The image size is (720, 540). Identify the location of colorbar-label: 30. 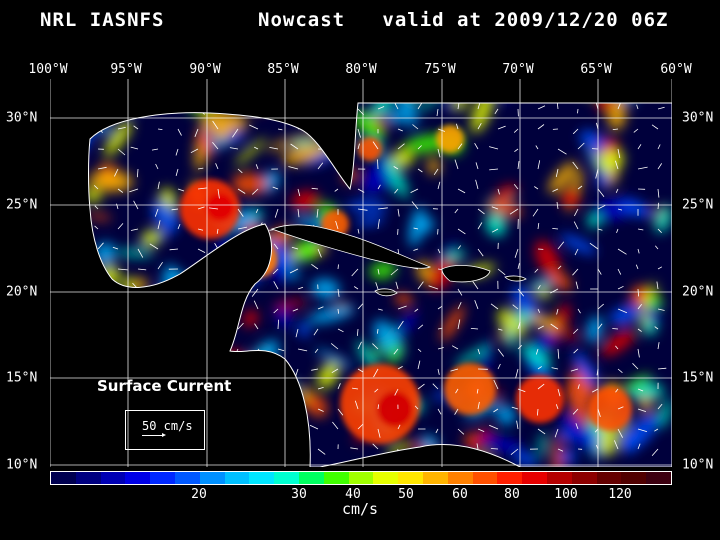
(299, 494).